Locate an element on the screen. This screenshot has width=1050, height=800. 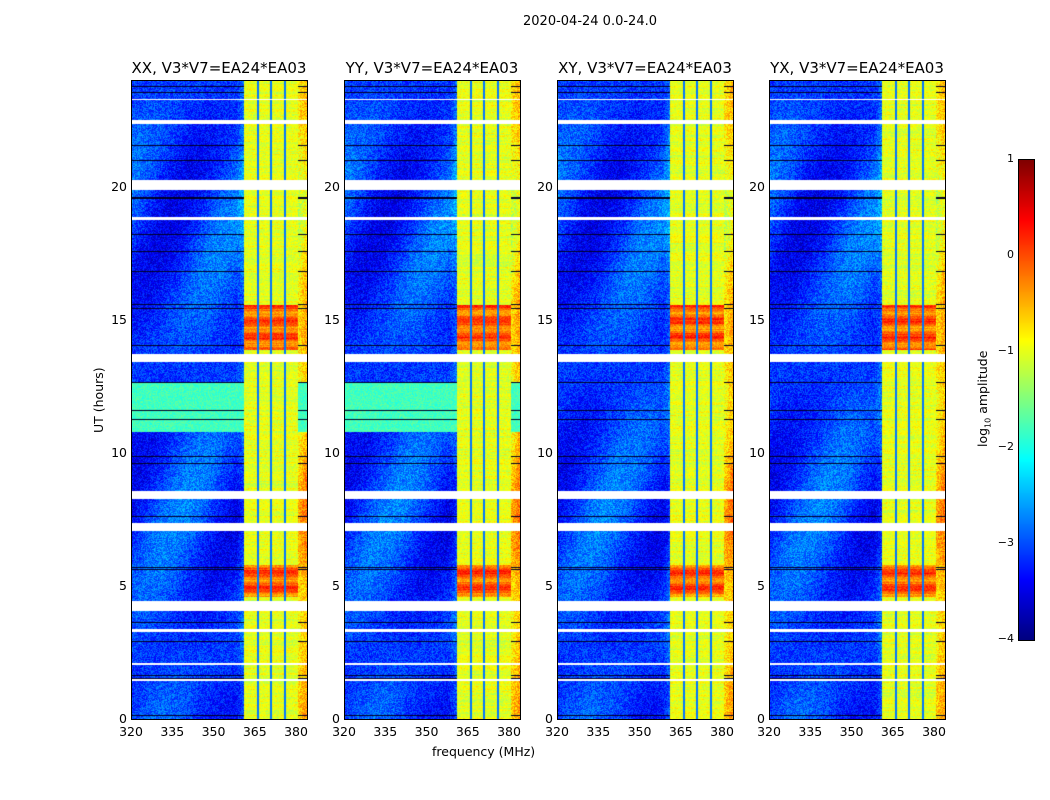
panel-title: YY, V3*V7=EA24*EA03 is located at coordinates (432, 68).